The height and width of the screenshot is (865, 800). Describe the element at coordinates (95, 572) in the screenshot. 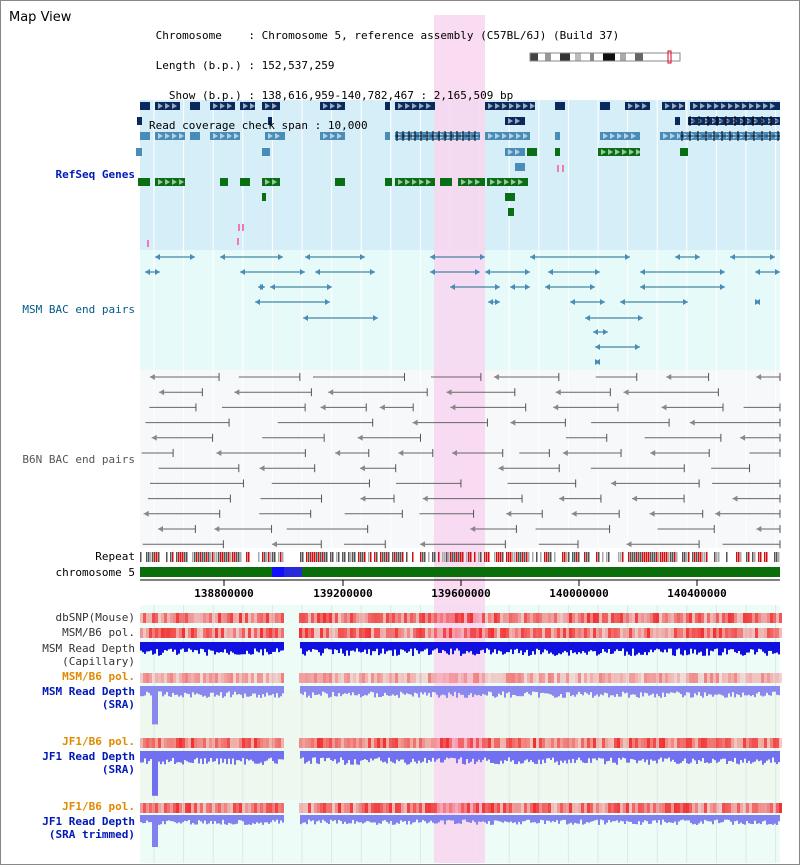

I see `track-label-chromosome: chromosome 5` at that location.